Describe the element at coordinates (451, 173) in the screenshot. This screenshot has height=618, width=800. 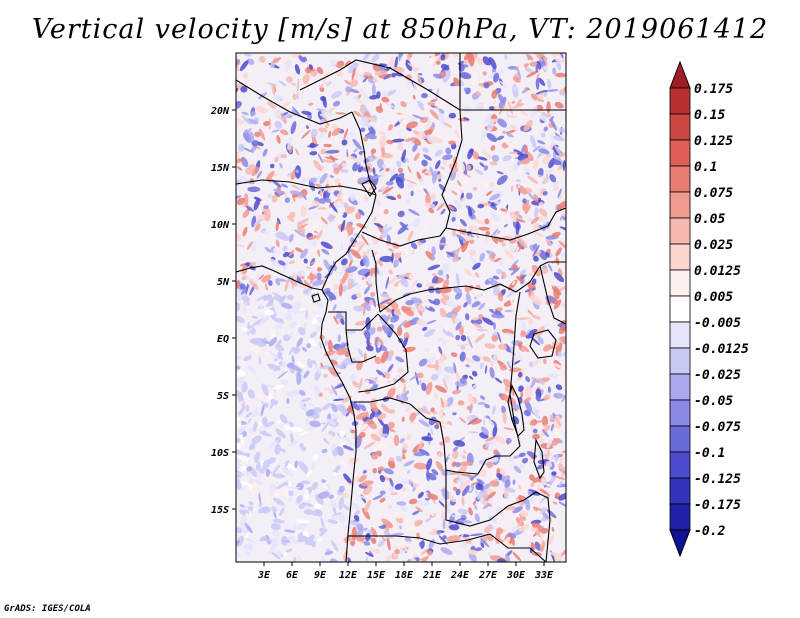
I see `border-chad-sudan` at that location.